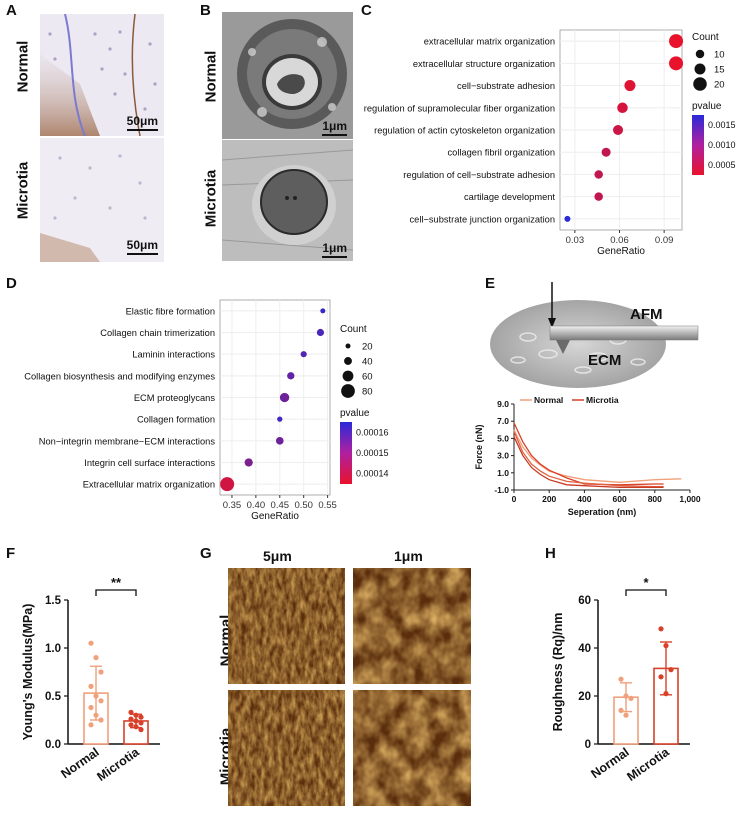 This screenshot has height=813, width=737. I want to click on y-tick-label: 0, so click(588, 745).